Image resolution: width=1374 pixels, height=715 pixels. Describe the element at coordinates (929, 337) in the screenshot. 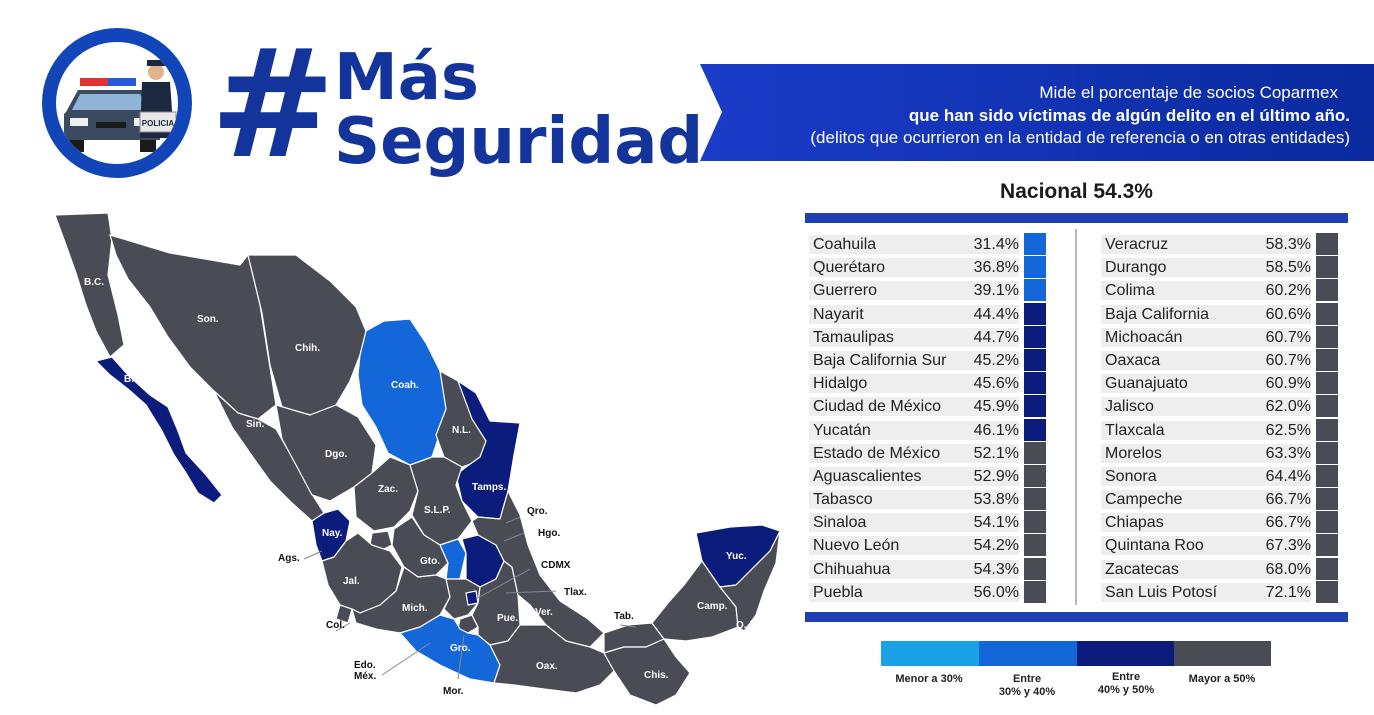

I see `table-row: Tamaulipas 44.7%` at that location.